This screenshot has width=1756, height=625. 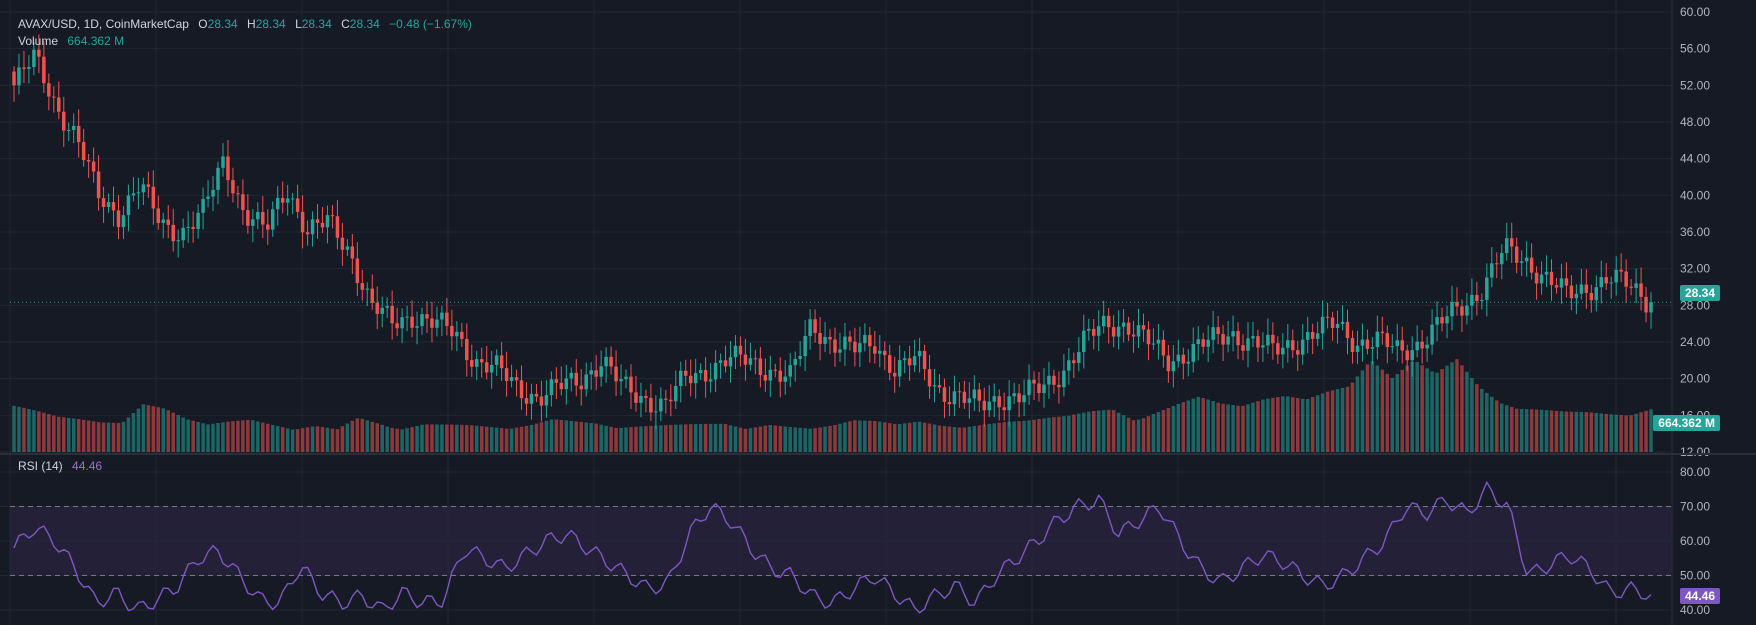 What do you see at coordinates (40, 466) in the screenshot?
I see `rsi-label: RSI (14)` at bounding box center [40, 466].